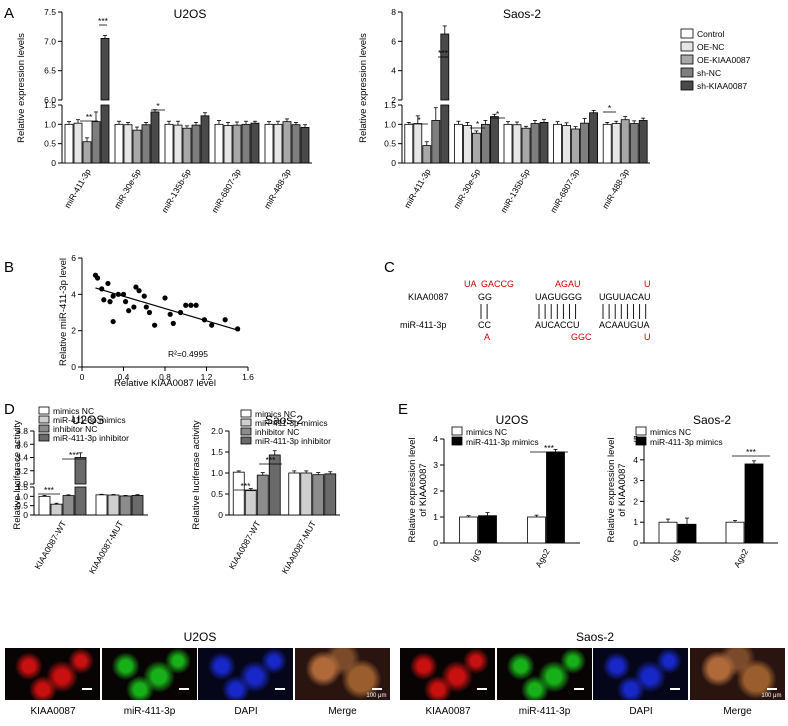  Describe the element at coordinates (581, 337) in the screenshot. I see `mismatch-bottom: GGC` at that location.